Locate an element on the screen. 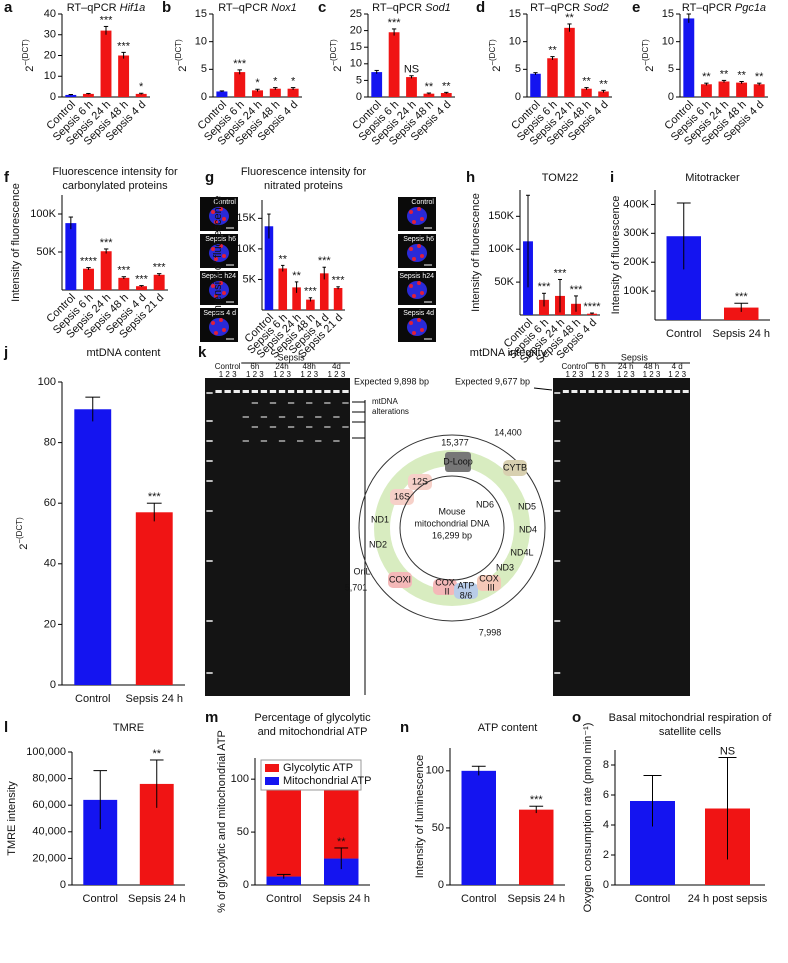 Image resolution: width=788 pixels, height=963 pixels. map-label: II is located at coordinates (446, 591).